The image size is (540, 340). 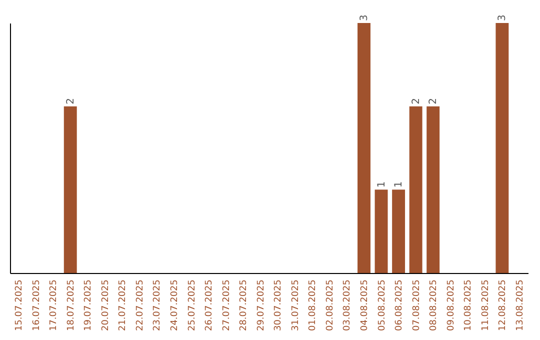 What do you see at coordinates (89, 306) in the screenshot?
I see `x-tick-label: 19.07.2025` at bounding box center [89, 306].